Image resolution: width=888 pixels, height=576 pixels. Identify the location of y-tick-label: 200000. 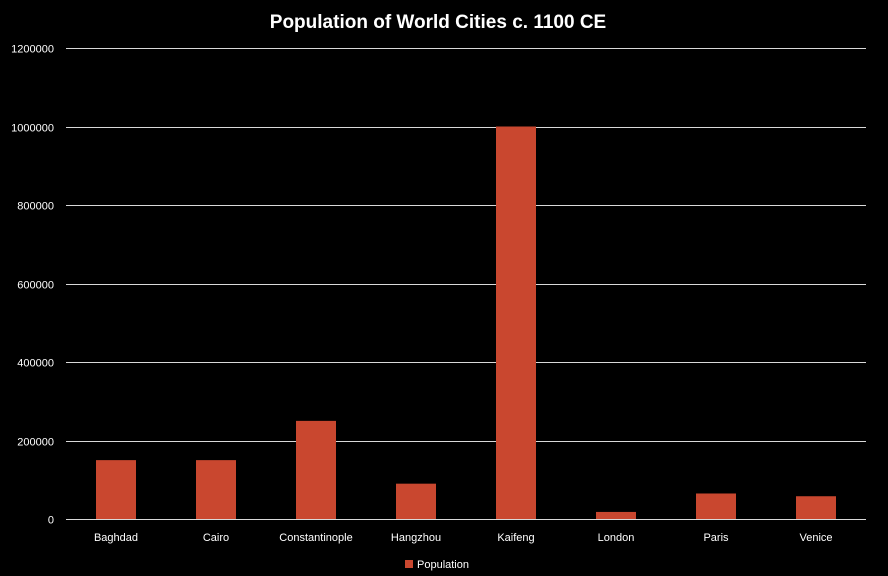
(35, 443).